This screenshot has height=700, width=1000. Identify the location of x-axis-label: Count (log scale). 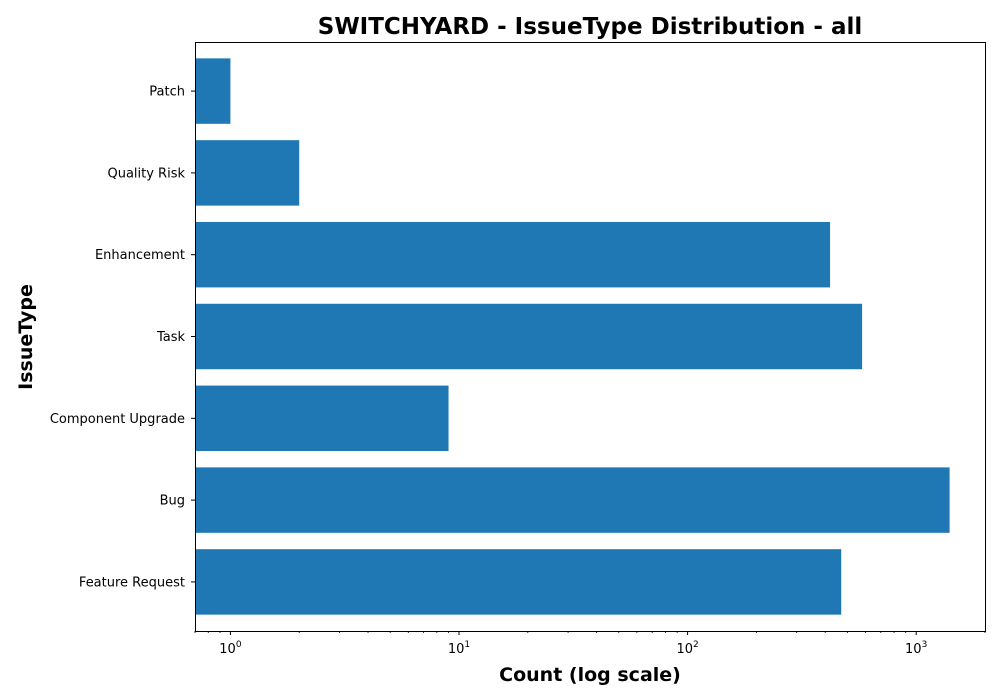
(590, 675).